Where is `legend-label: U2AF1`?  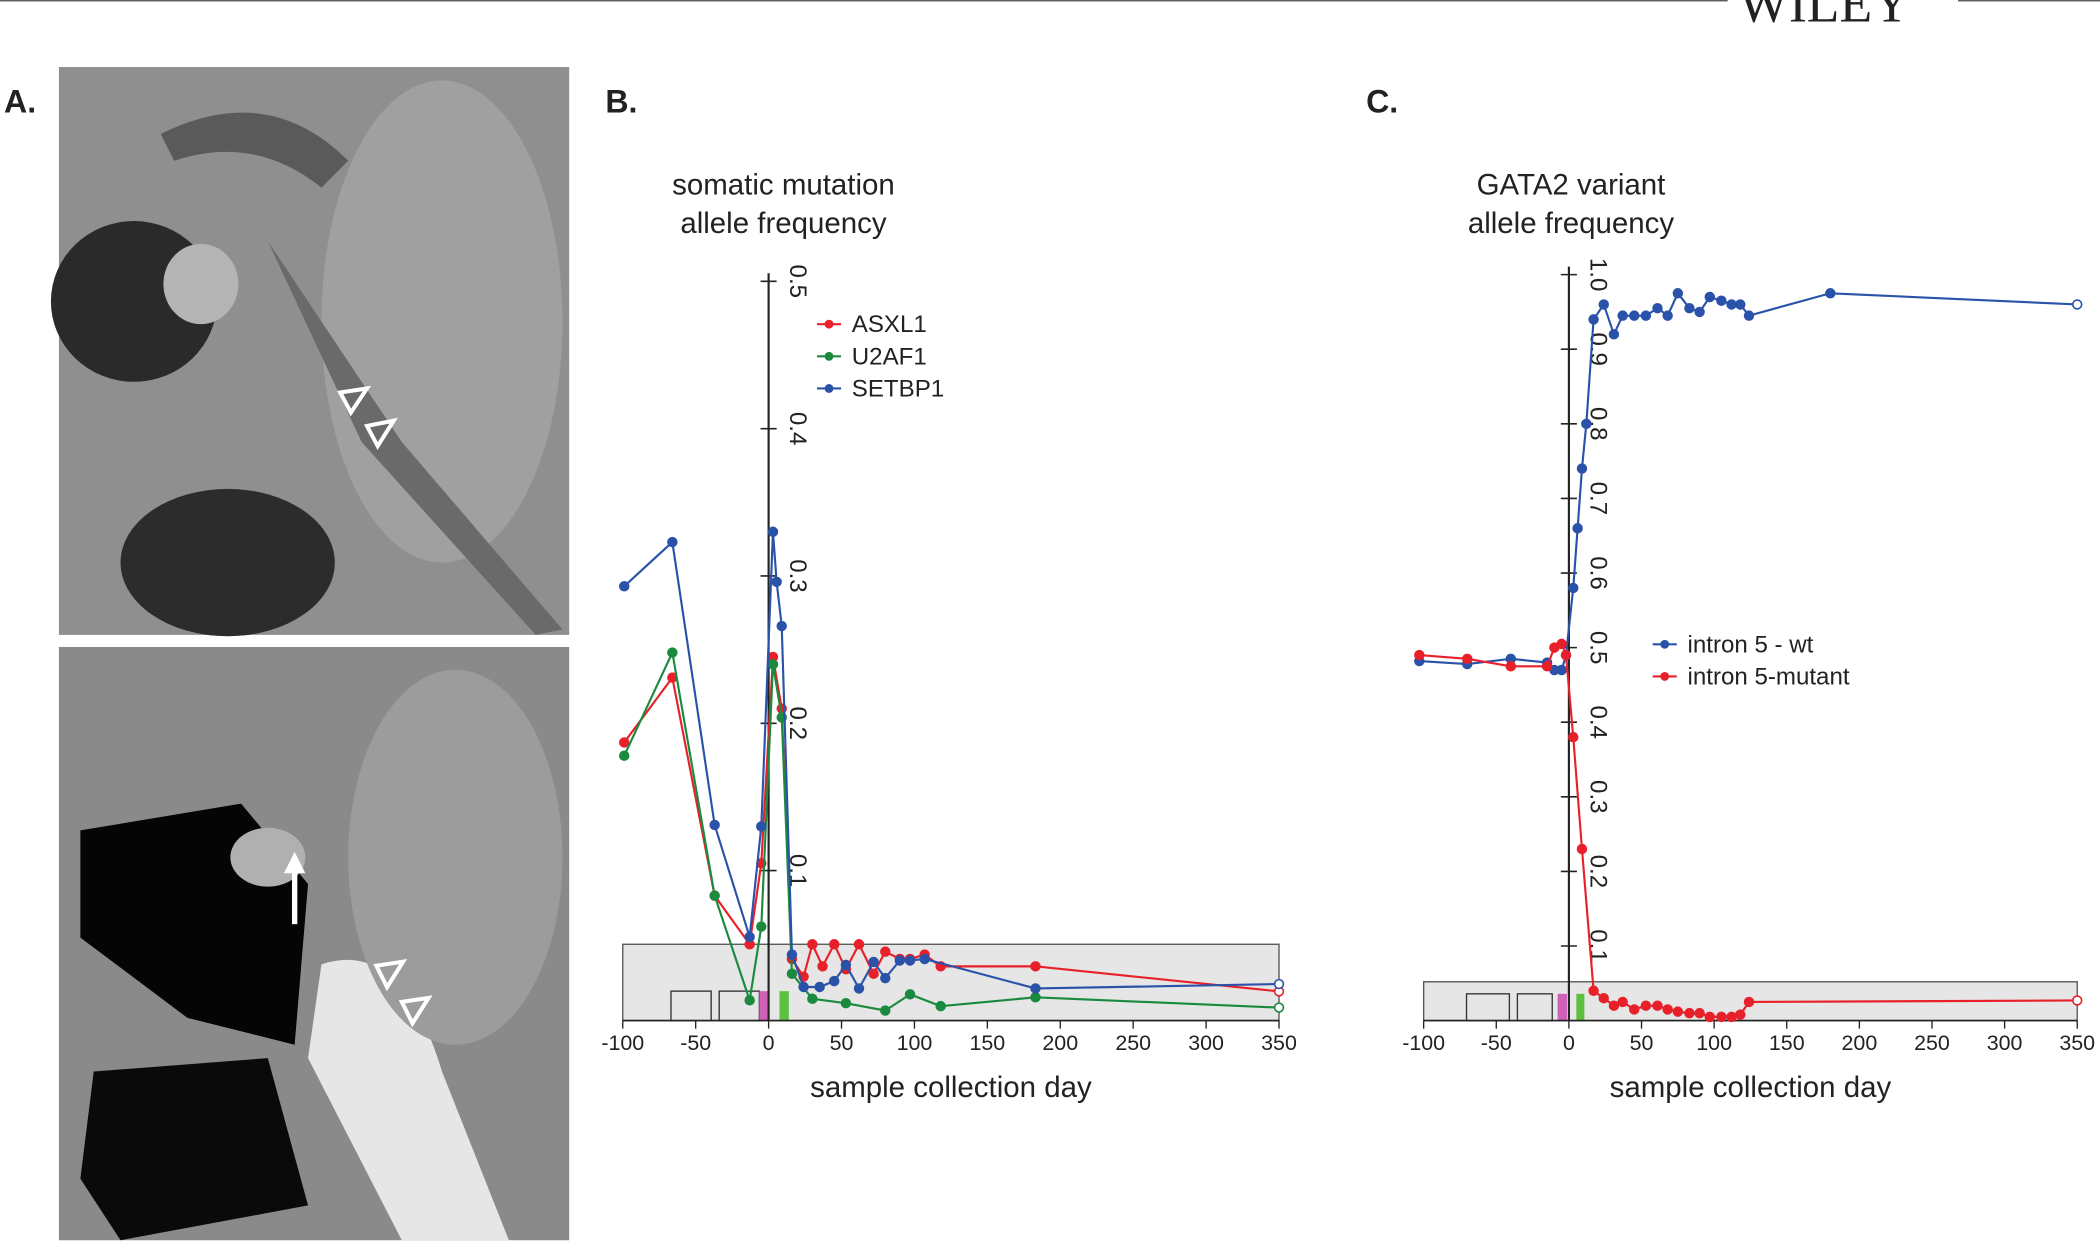 legend-label: U2AF1 is located at coordinates (889, 356).